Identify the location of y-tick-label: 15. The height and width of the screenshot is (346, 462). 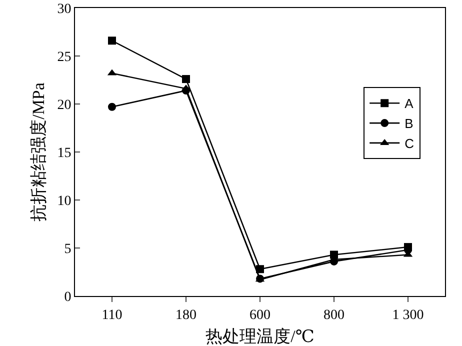
(64, 153).